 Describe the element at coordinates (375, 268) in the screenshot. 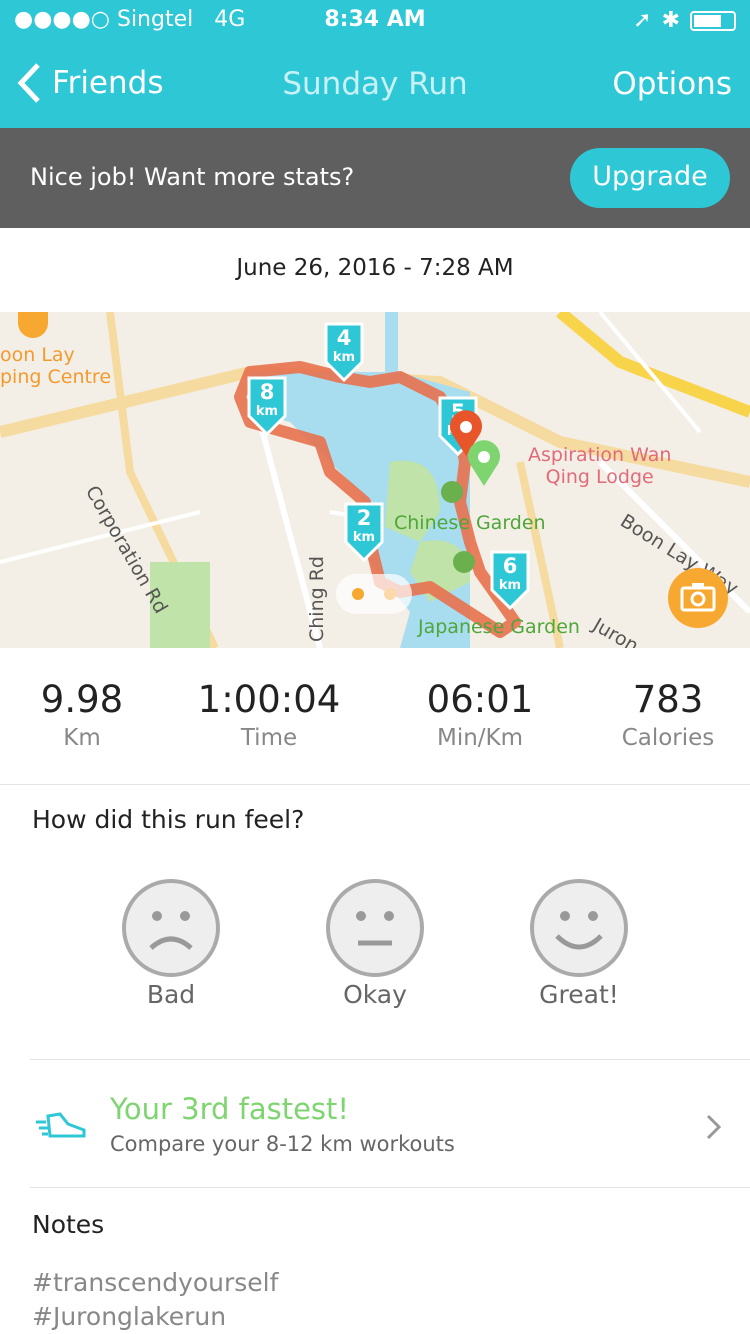

I see `run-date: June 26, 2016 - 7:28 AM` at that location.